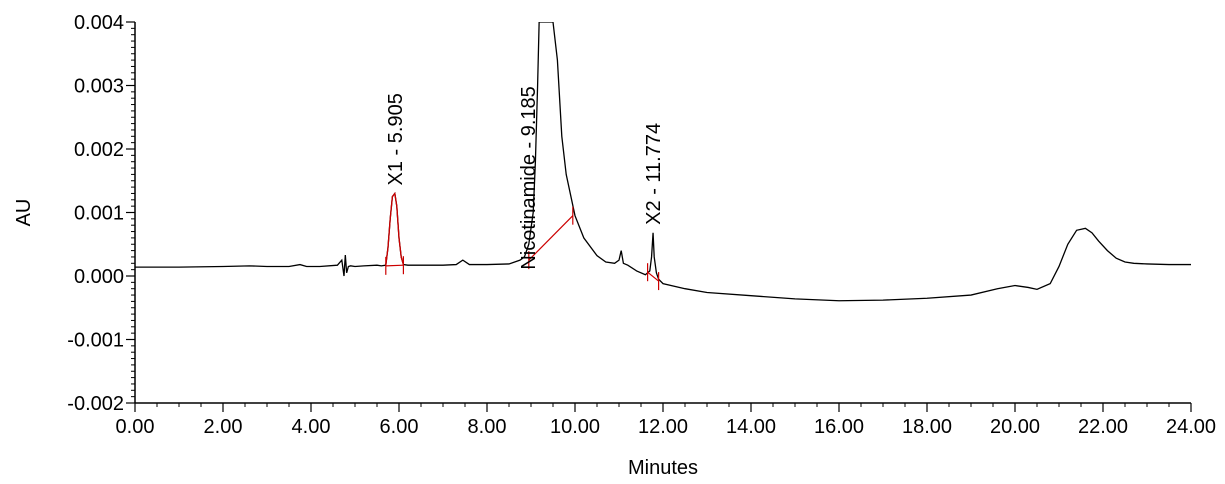  Describe the element at coordinates (529, 177) in the screenshot. I see `peak-label: Nicotinamide - 9.185` at that location.